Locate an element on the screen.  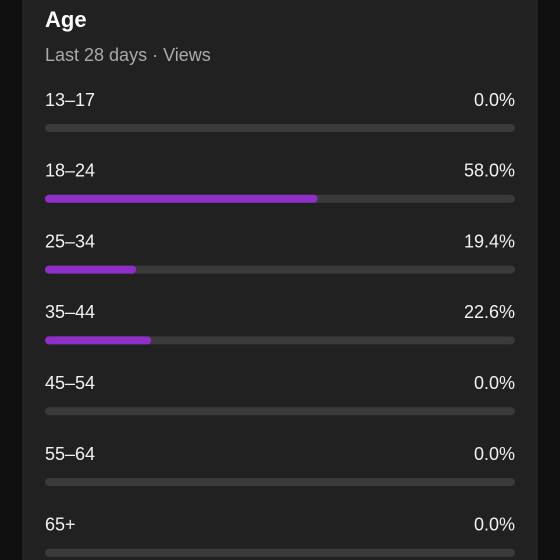
value-label: 22.6% is located at coordinates (489, 312).